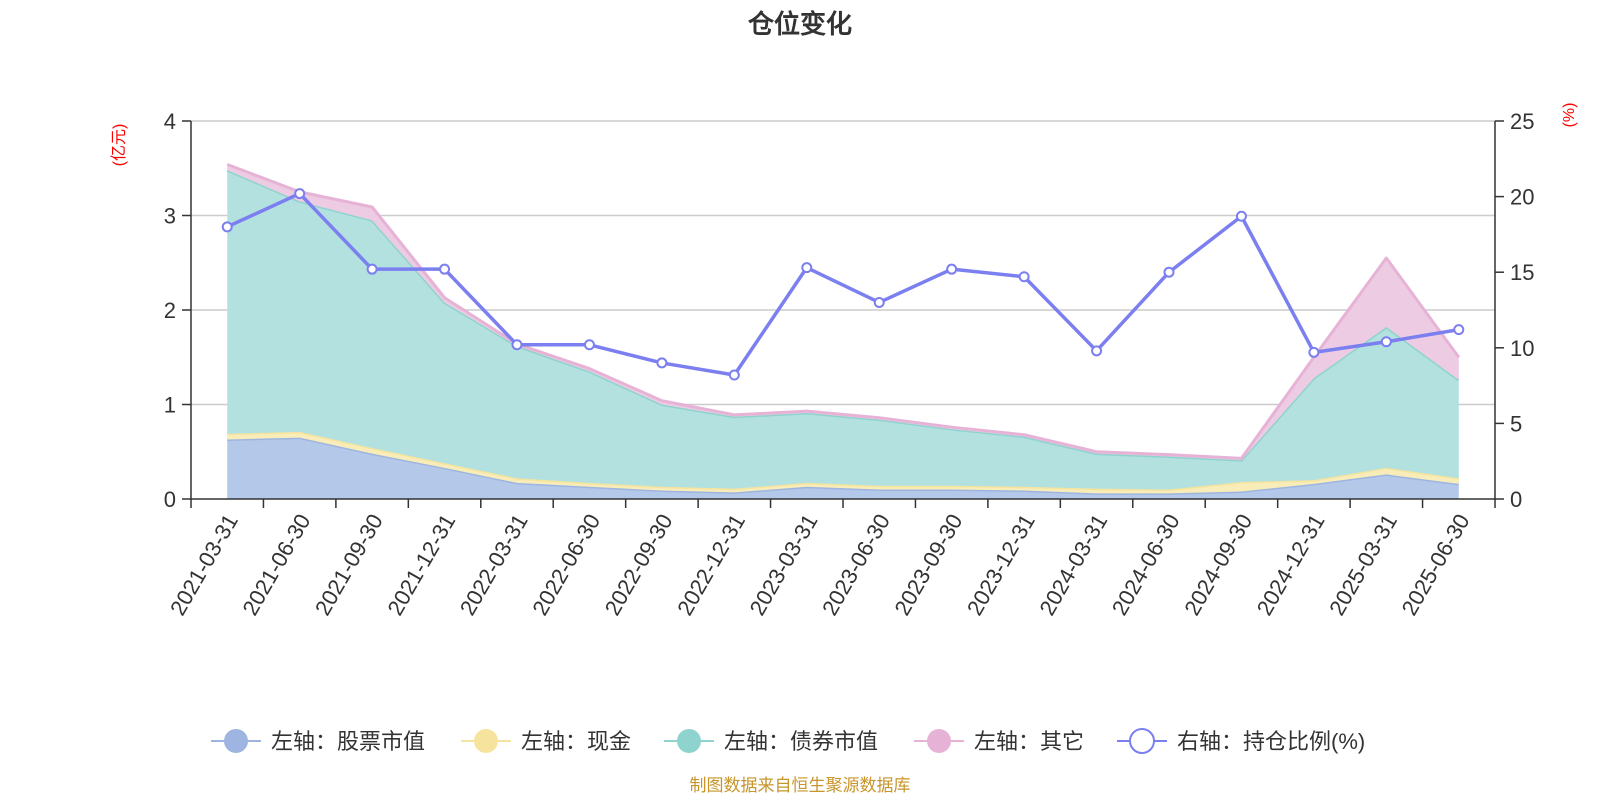 The width and height of the screenshot is (1600, 800). I want to click on legend-label: 左轴：股票市值, so click(348, 741).